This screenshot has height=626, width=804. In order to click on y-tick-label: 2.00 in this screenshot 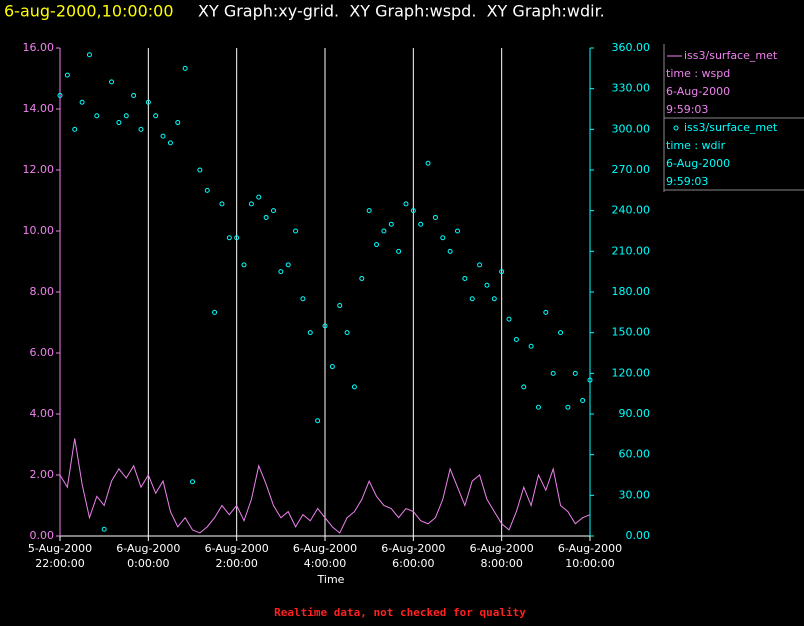, I will do `click(42, 474)`.